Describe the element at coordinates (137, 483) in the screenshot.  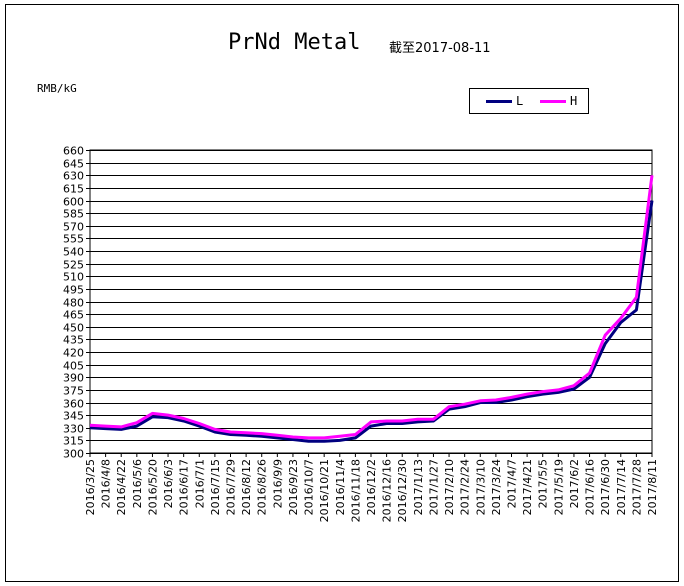
I see `x-tick-label: 2016/5/6` at that location.